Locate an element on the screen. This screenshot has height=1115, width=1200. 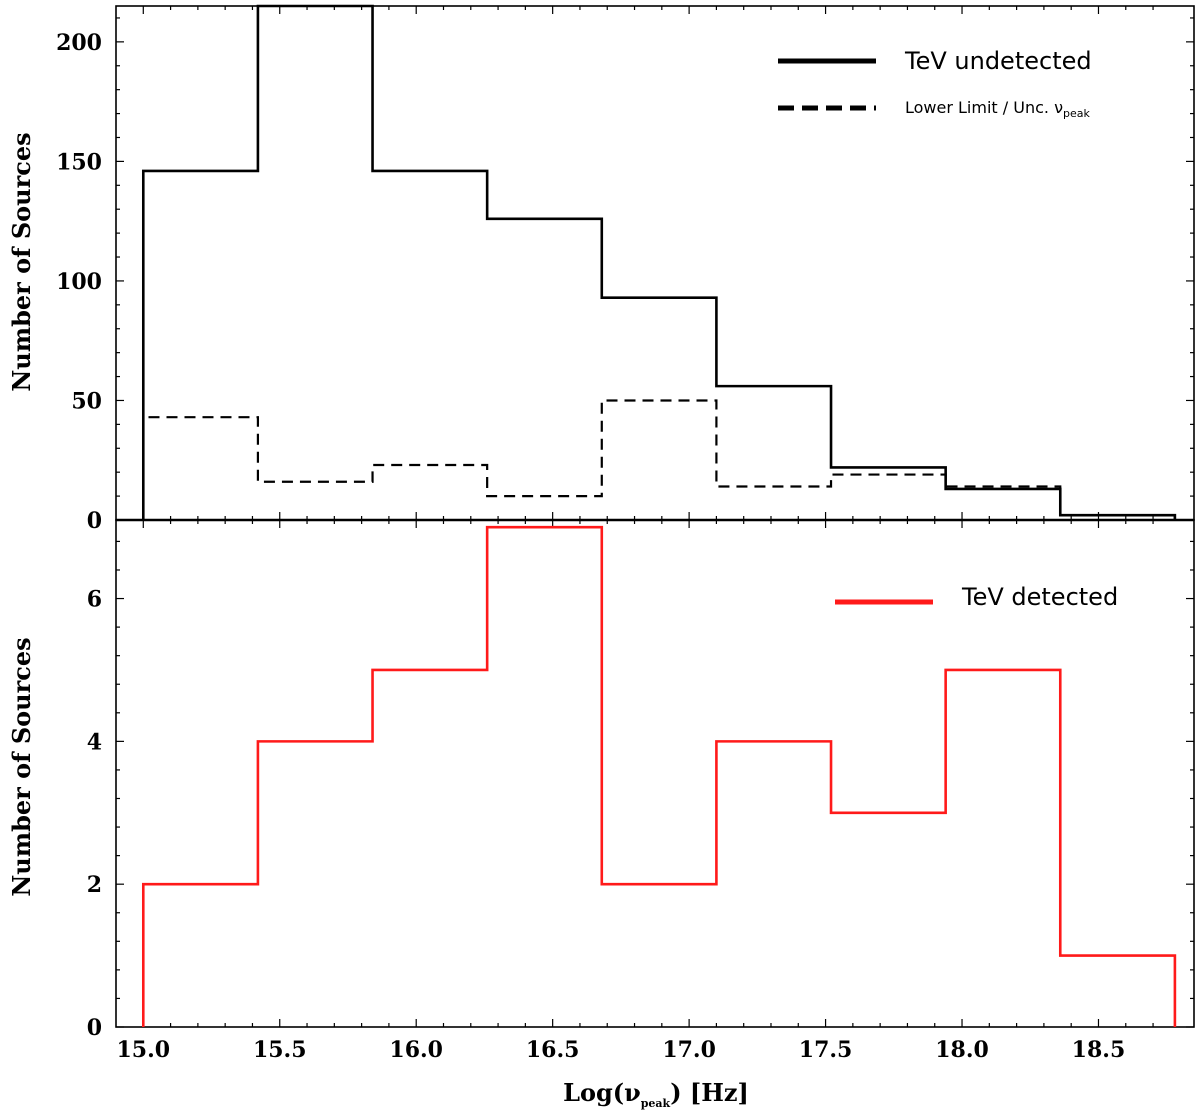
x-tick-label-6: 18.0 is located at coordinates (962, 1050).